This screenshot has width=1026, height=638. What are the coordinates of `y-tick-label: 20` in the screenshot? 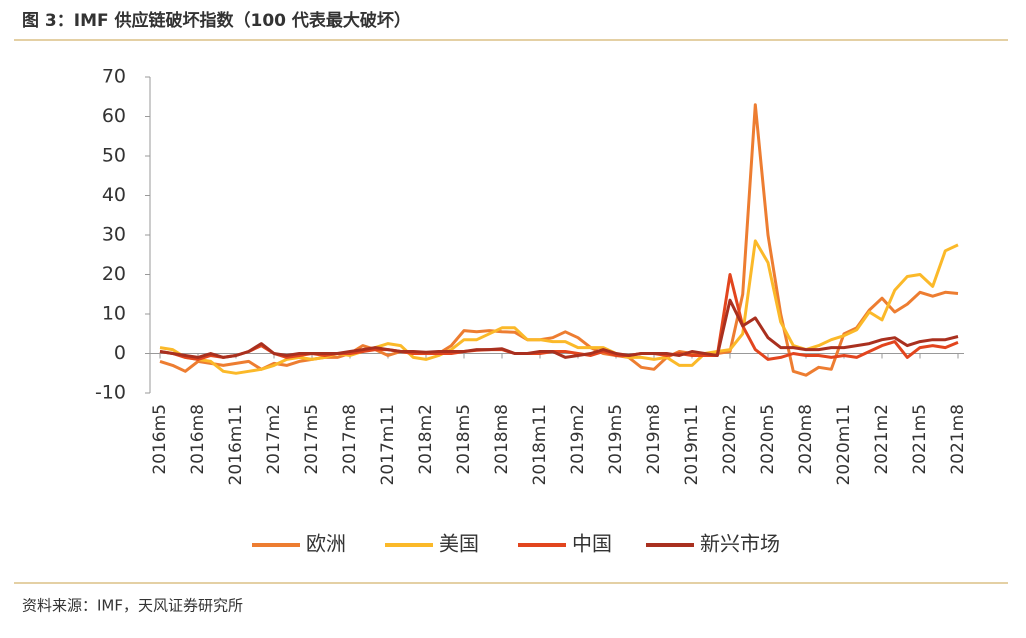 It's located at (114, 274).